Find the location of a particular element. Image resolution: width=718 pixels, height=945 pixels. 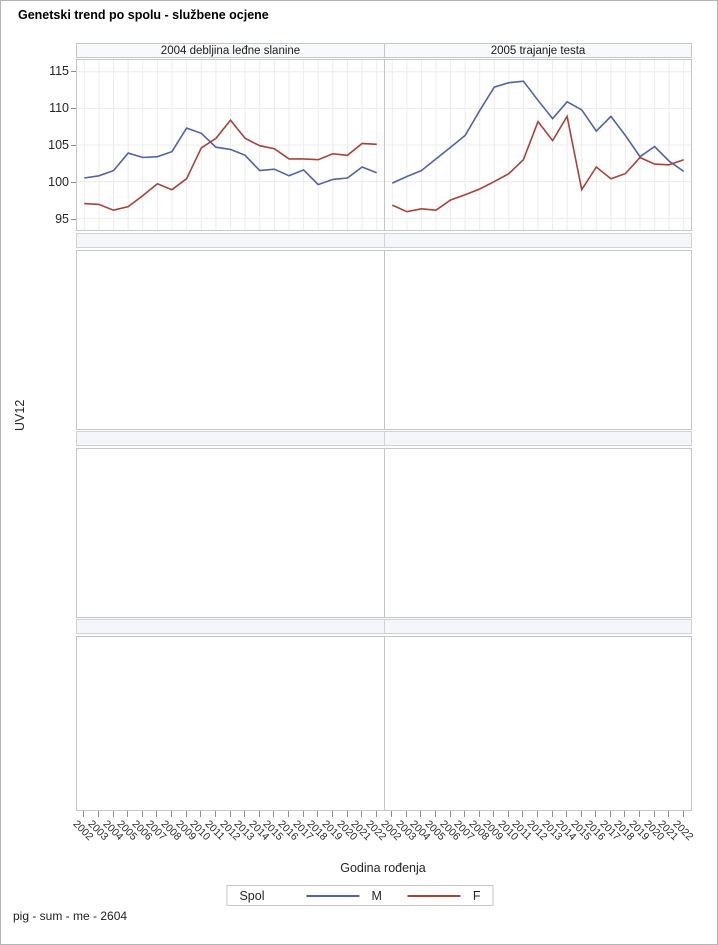

legend-title: Spol is located at coordinates (252, 895).